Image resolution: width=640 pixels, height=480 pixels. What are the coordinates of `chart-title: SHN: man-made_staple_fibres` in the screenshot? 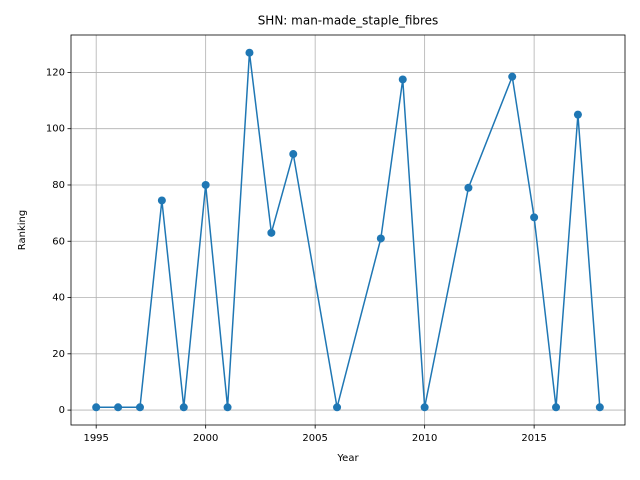 It's located at (348, 21).